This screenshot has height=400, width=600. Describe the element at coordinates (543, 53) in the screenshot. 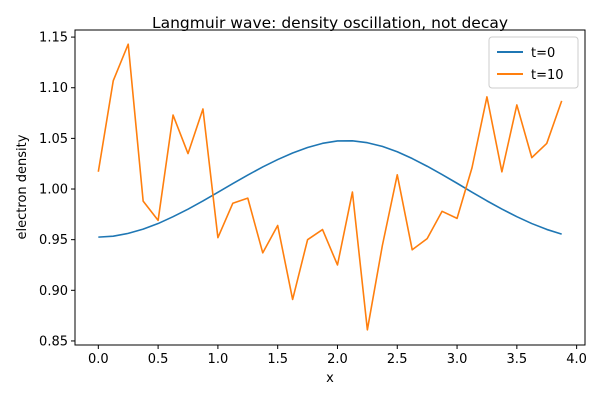

I see `legend-label-t0: t=0` at that location.